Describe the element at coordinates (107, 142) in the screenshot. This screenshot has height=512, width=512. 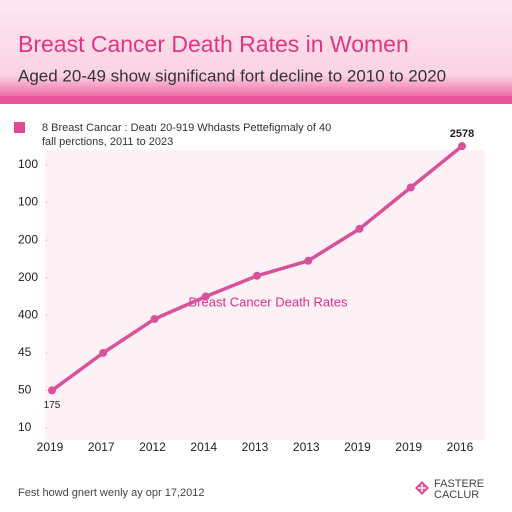
I see `legend-text: fall perctions, 2011 to 2023` at that location.